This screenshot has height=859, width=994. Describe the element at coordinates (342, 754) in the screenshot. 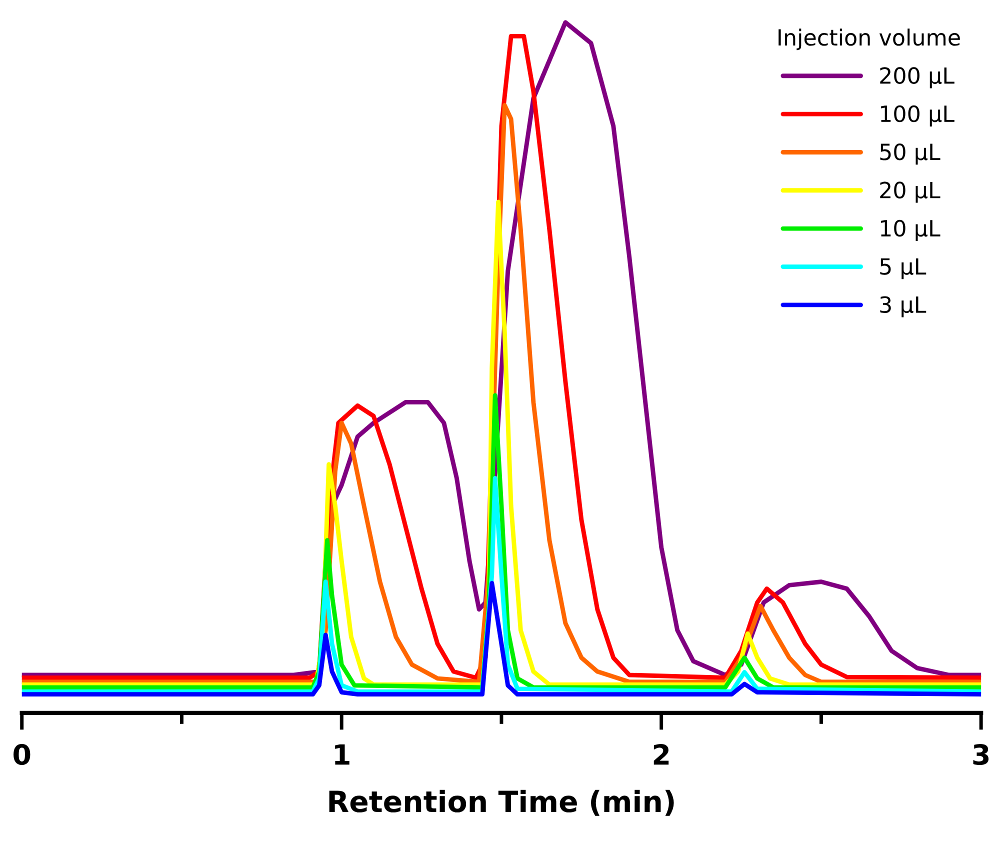

I see `x-tick-label: 1` at that location.